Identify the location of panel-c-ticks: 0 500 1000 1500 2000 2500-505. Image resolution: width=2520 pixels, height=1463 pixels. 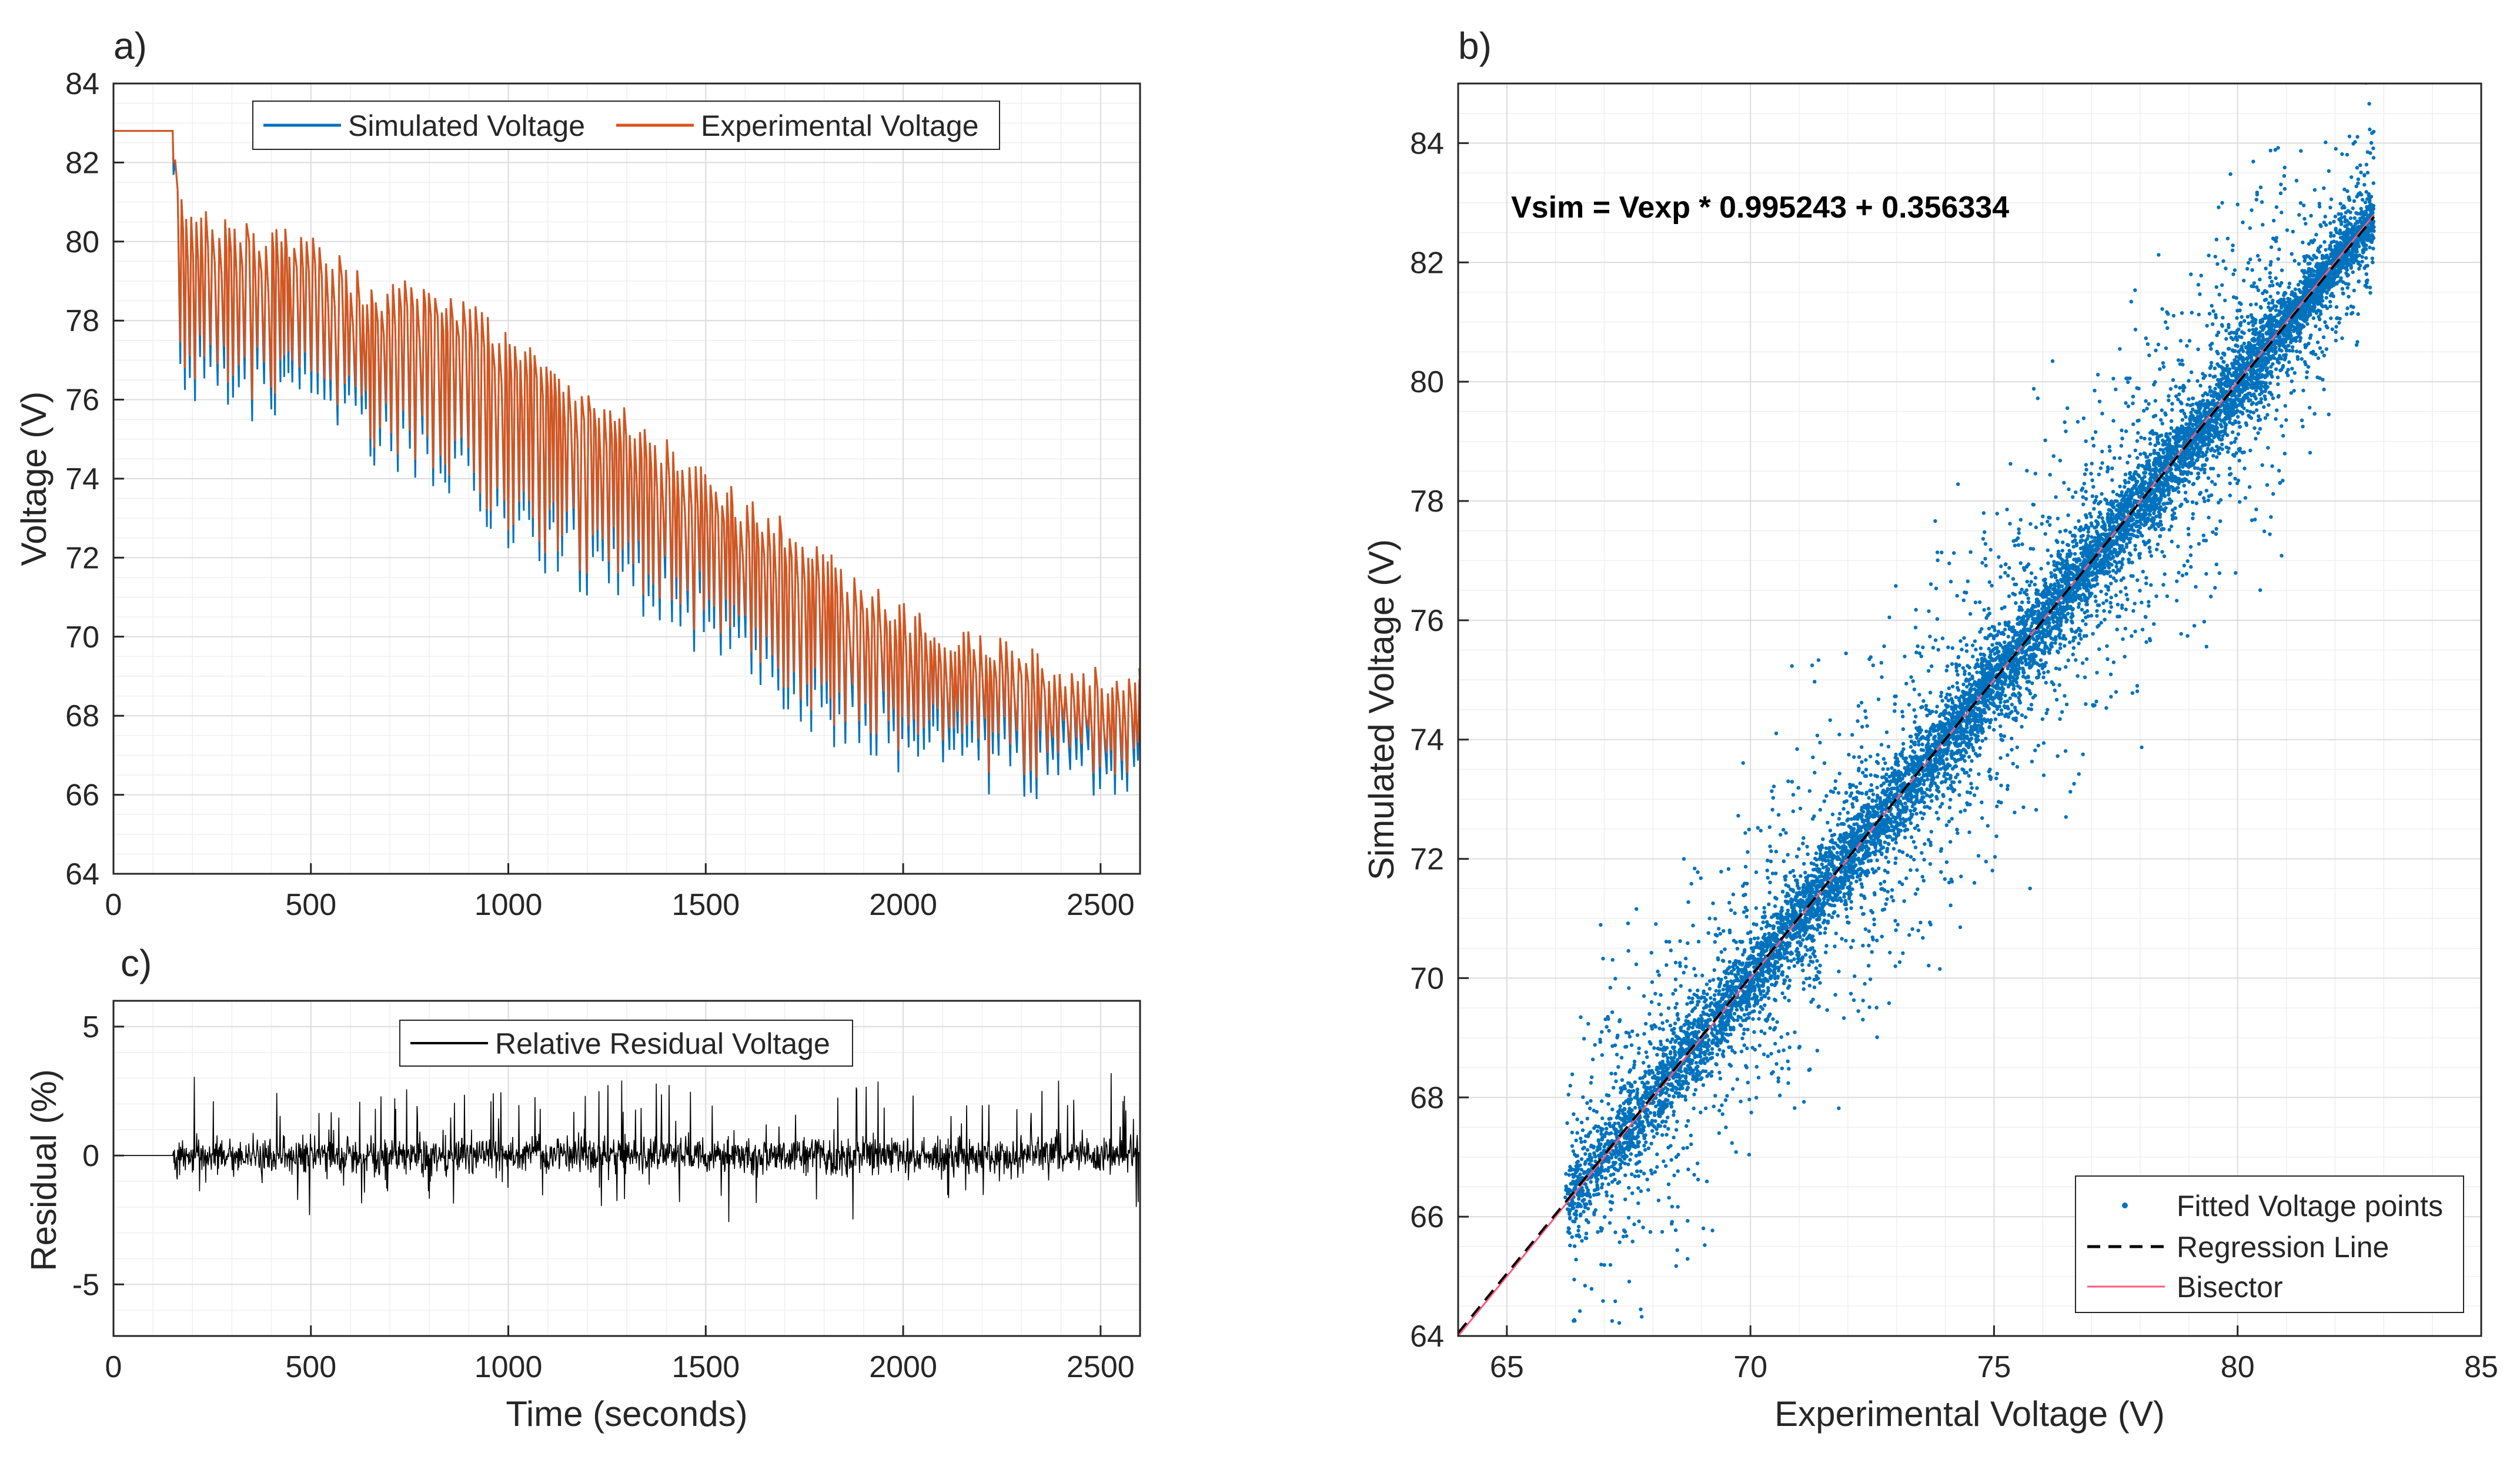
(603, 1197).